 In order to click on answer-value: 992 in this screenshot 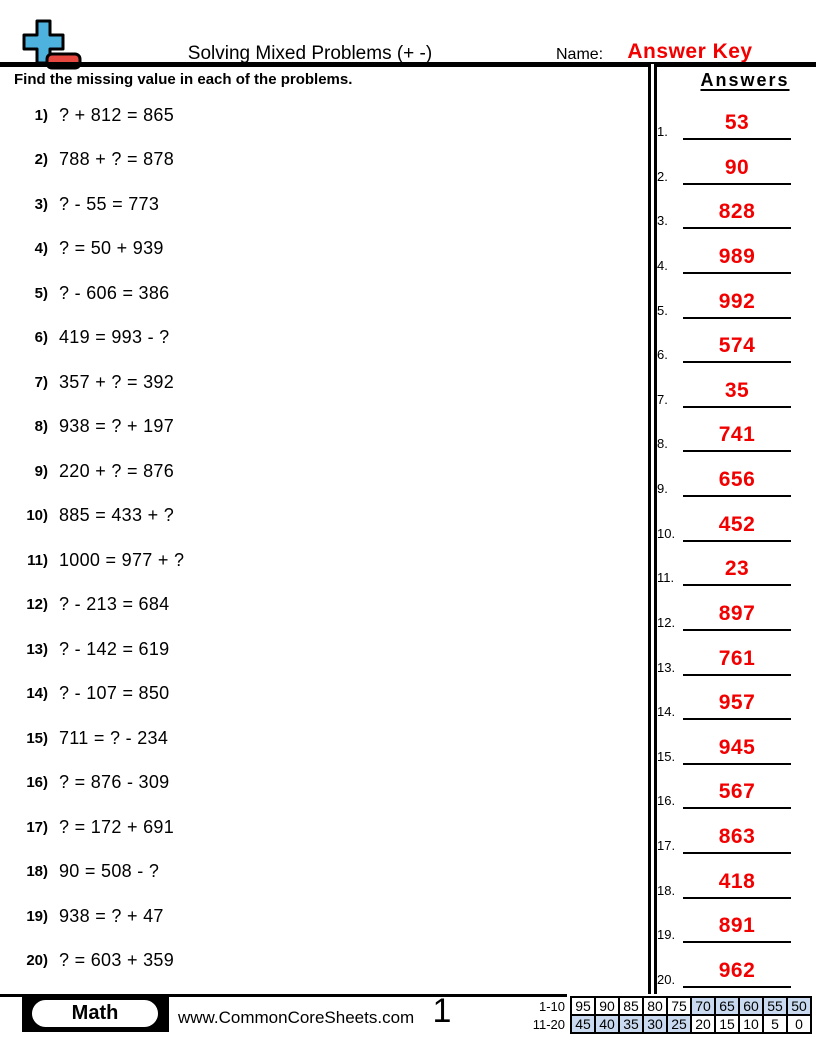, I will do `click(737, 301)`.